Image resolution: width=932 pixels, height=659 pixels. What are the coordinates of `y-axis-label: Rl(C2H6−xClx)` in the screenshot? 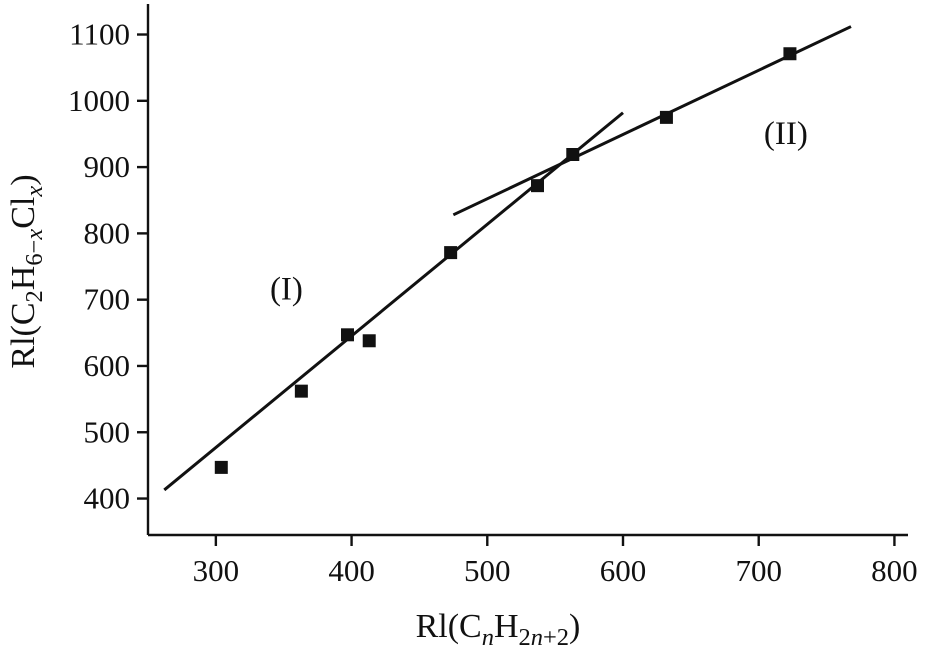 It's located at (26, 271).